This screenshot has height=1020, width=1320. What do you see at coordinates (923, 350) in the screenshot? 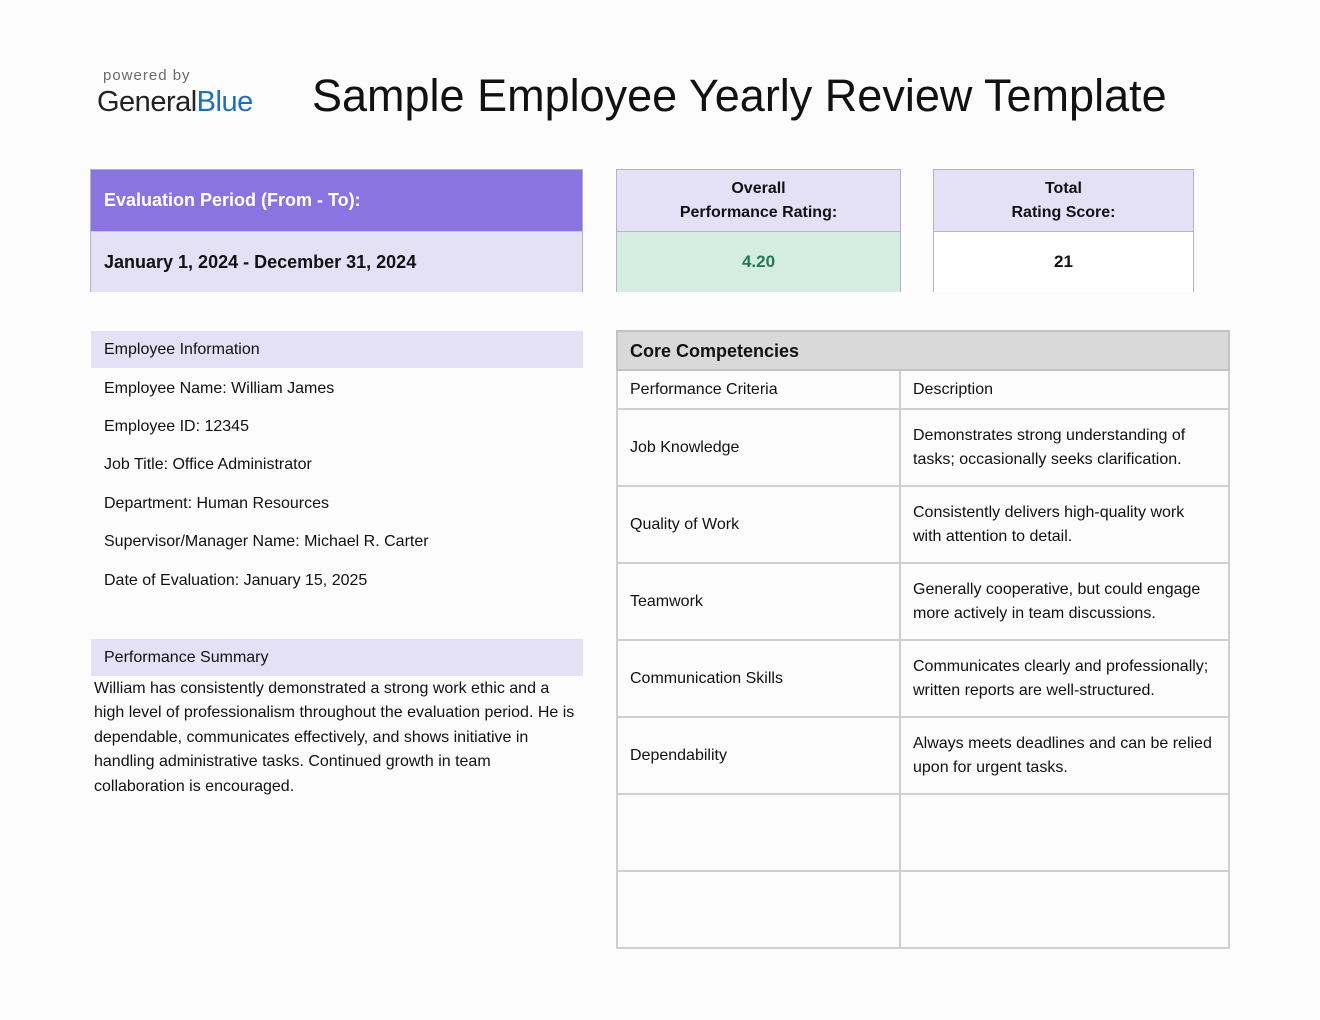
I see `core-competencies-heading: Core Competencies` at bounding box center [923, 350].